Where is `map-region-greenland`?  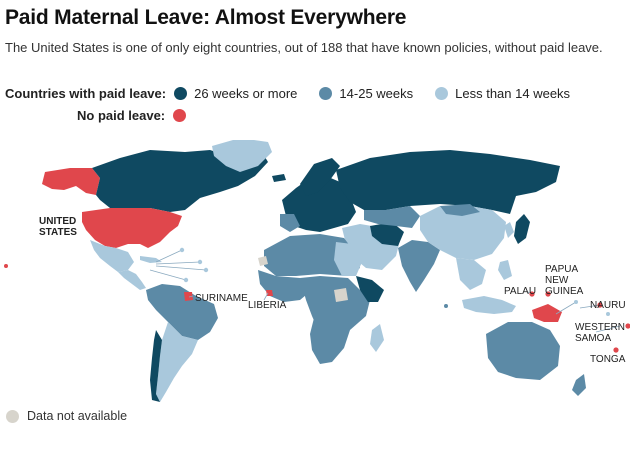 map-region-greenland is located at coordinates (242, 156).